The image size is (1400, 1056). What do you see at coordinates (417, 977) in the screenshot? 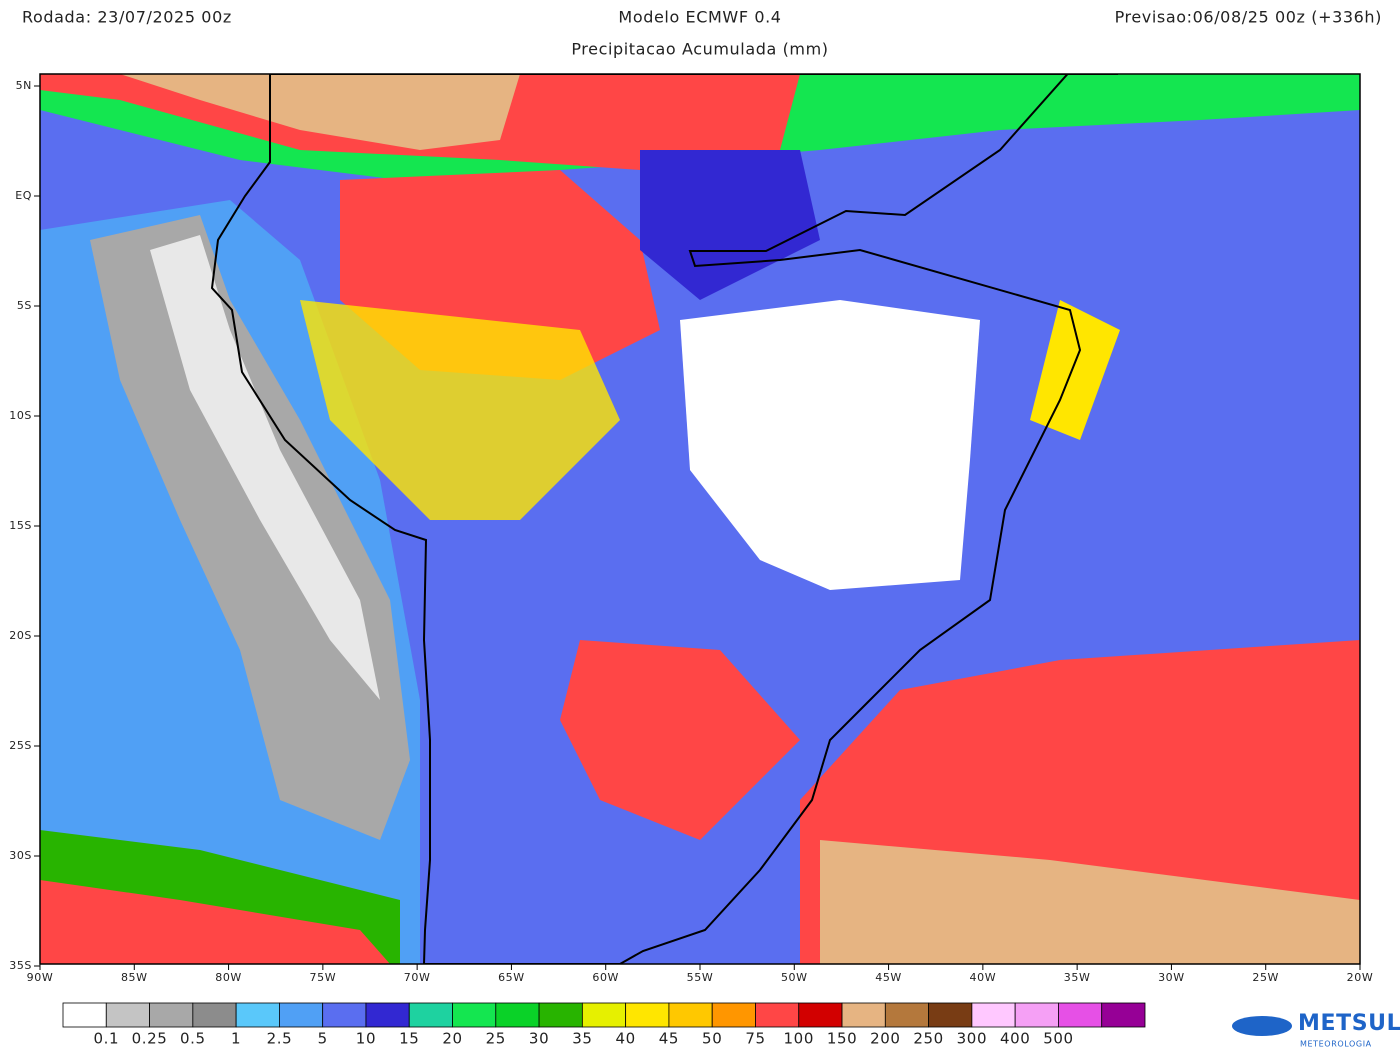
I see `lon-label: 70W` at bounding box center [417, 977].